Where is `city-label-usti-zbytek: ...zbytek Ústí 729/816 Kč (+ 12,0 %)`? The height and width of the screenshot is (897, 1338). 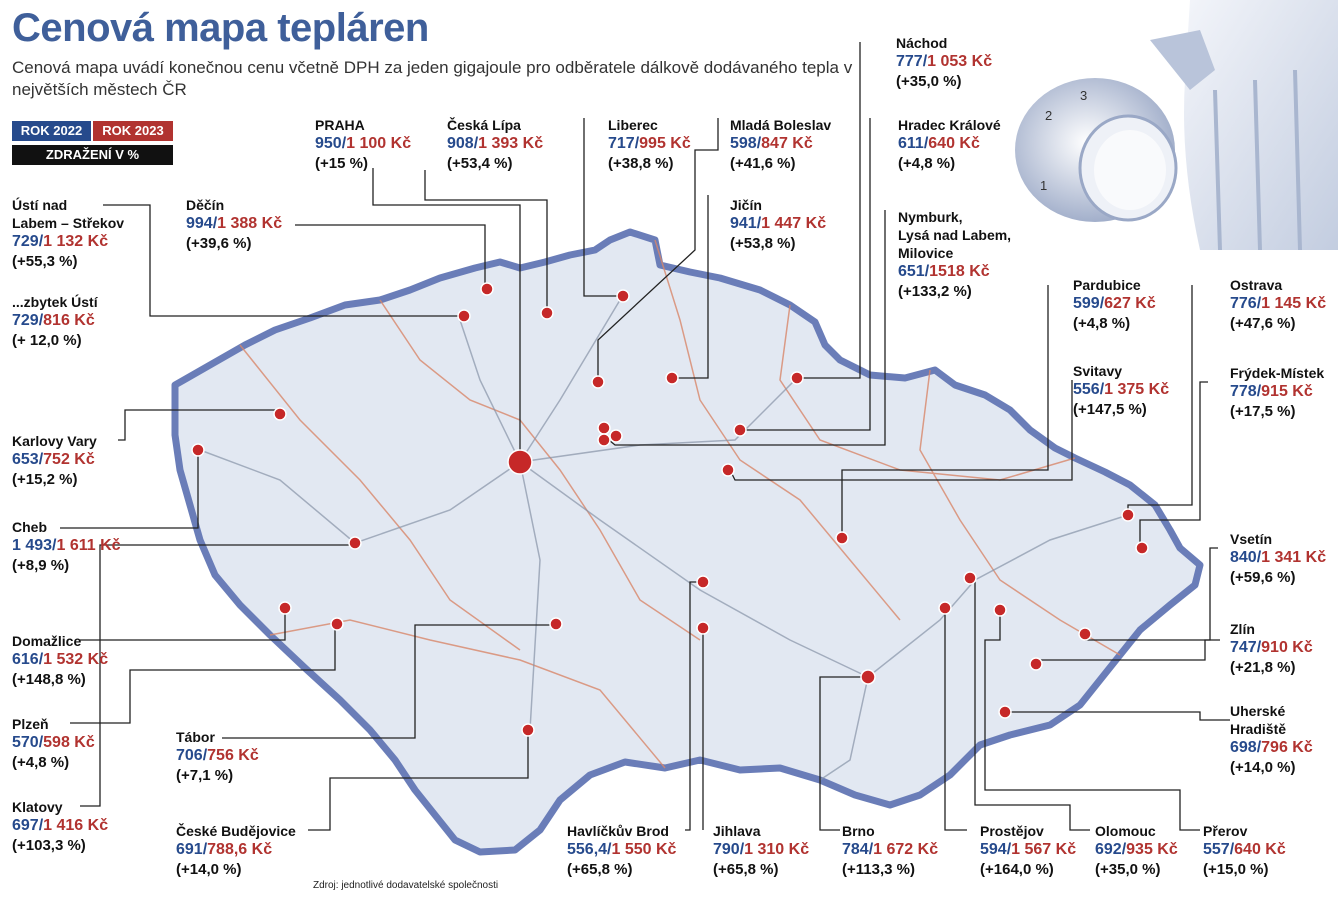
city-label-usti-zbytek: ...zbytek Ústí 729/816 Kč (+ 12,0 %) is located at coordinates (55, 322).